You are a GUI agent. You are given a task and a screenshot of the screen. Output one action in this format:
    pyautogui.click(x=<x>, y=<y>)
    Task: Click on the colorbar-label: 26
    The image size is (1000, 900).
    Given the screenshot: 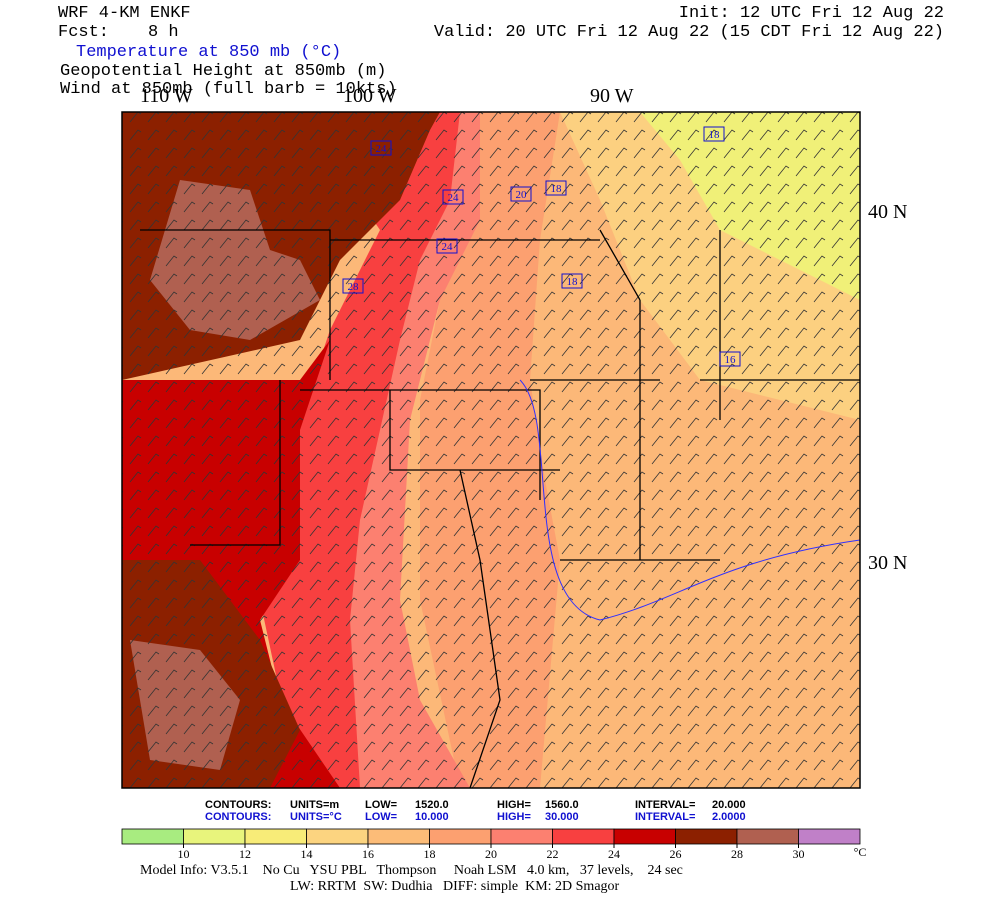 What is the action you would take?
    pyautogui.click(x=676, y=854)
    